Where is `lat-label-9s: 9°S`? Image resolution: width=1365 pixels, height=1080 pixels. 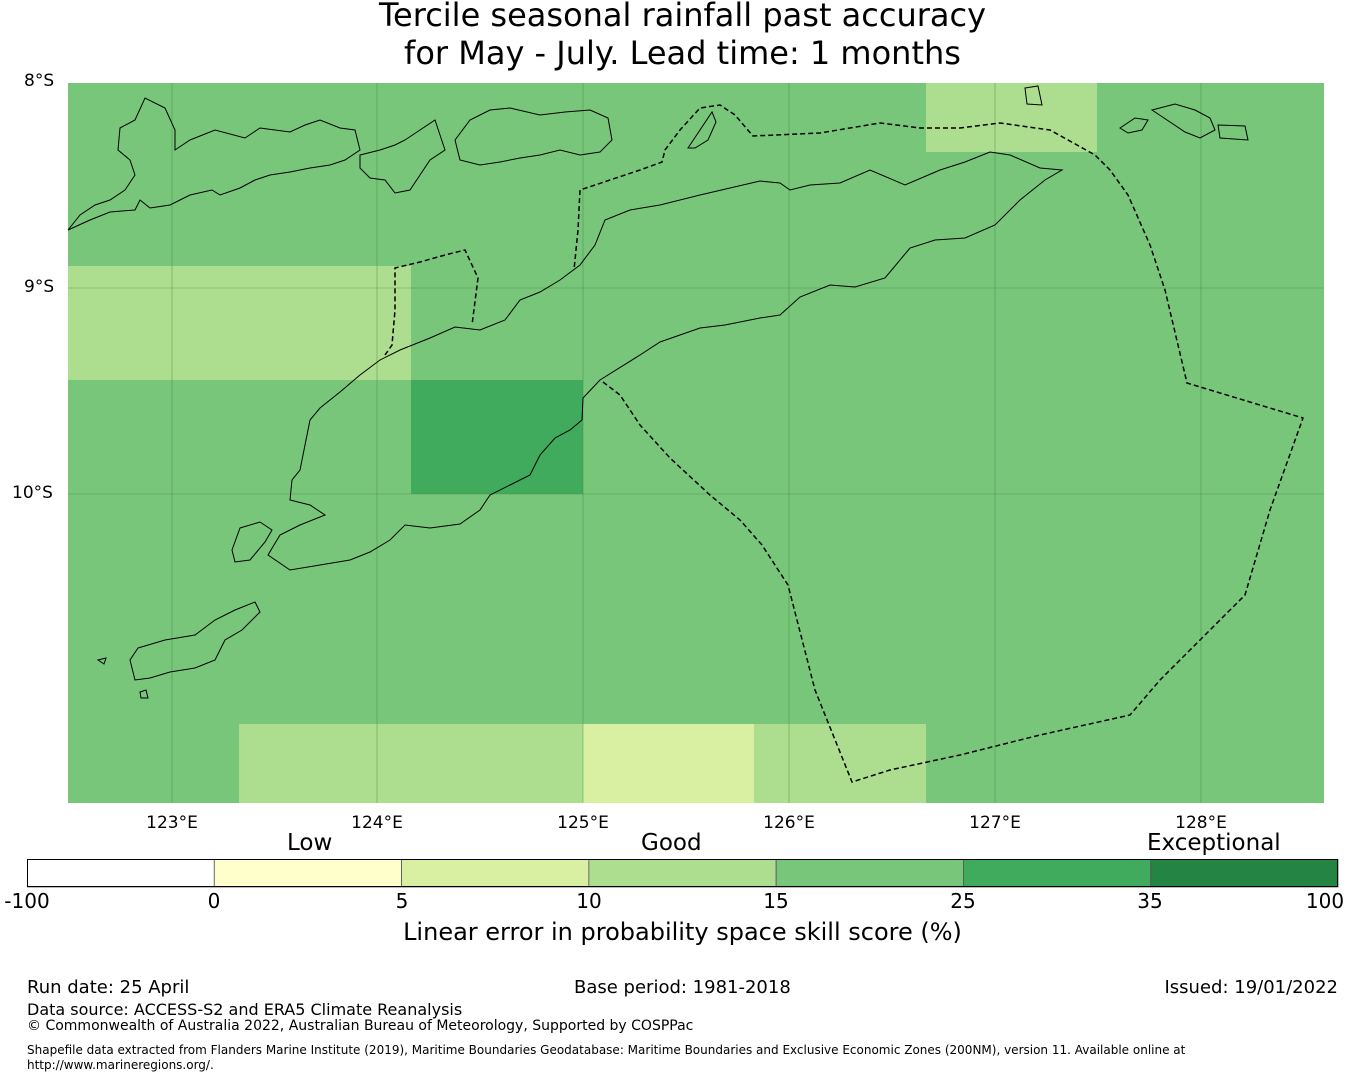 lat-label-9s: 9°S is located at coordinates (39, 287).